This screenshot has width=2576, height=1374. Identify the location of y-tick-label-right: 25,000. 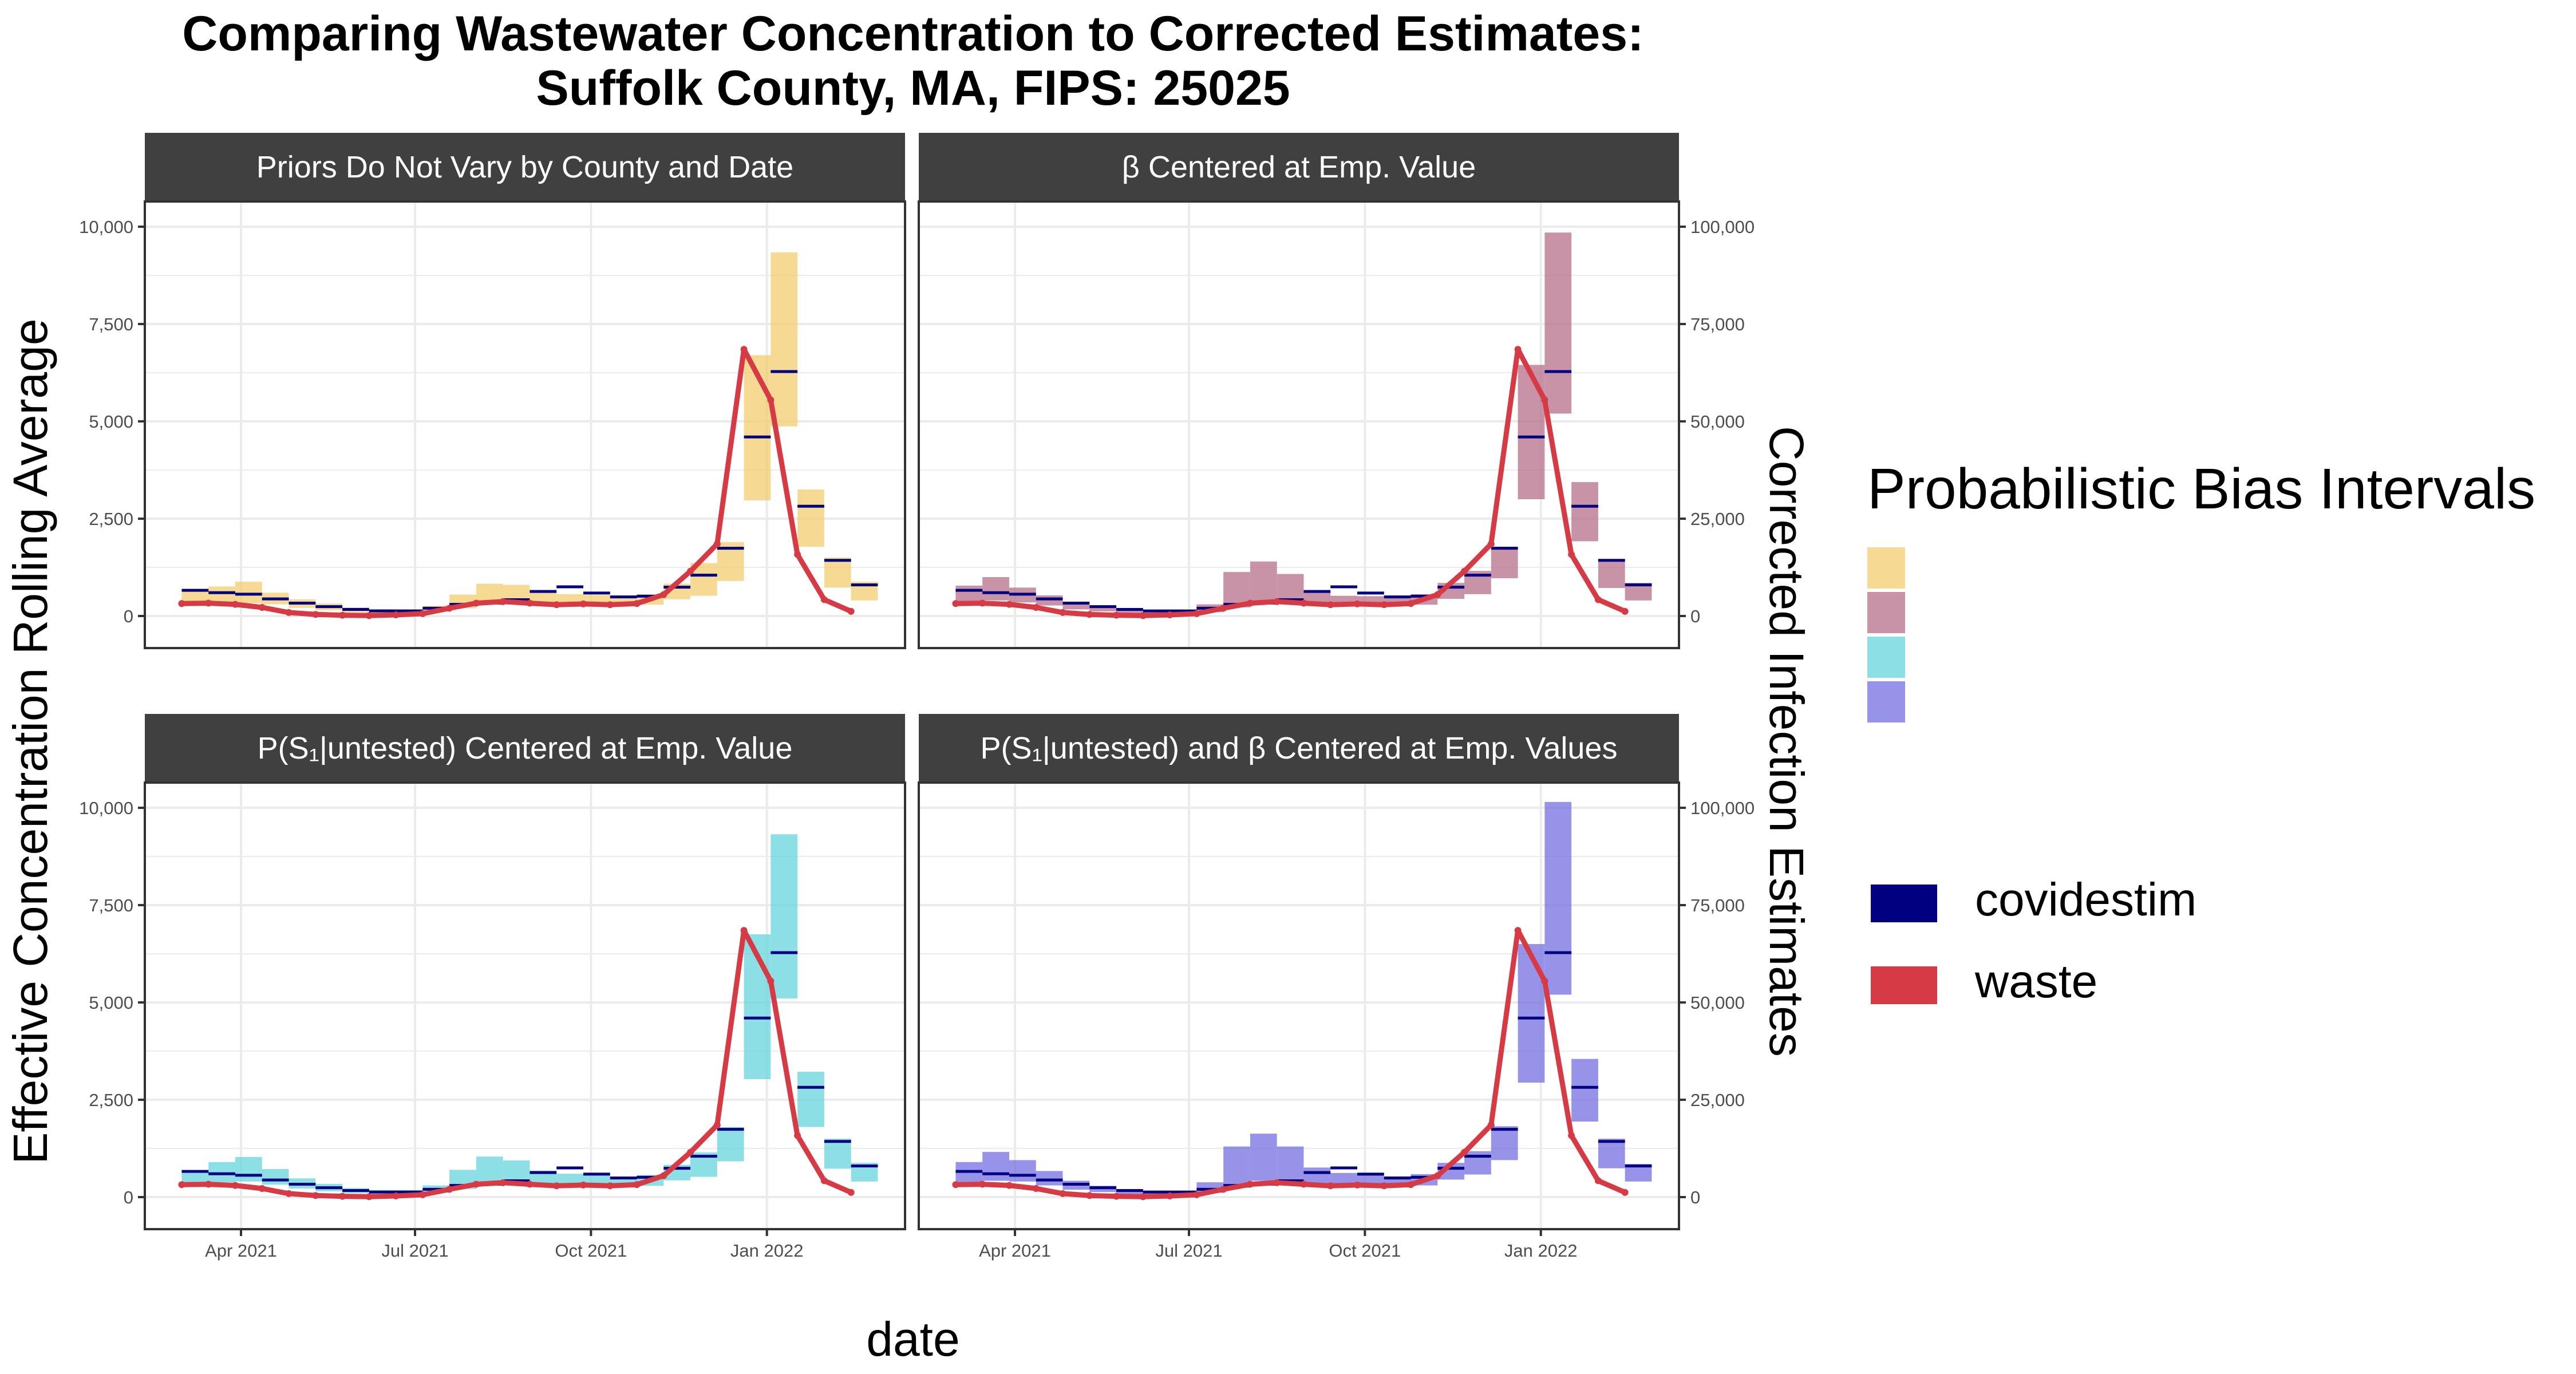
(1717, 519).